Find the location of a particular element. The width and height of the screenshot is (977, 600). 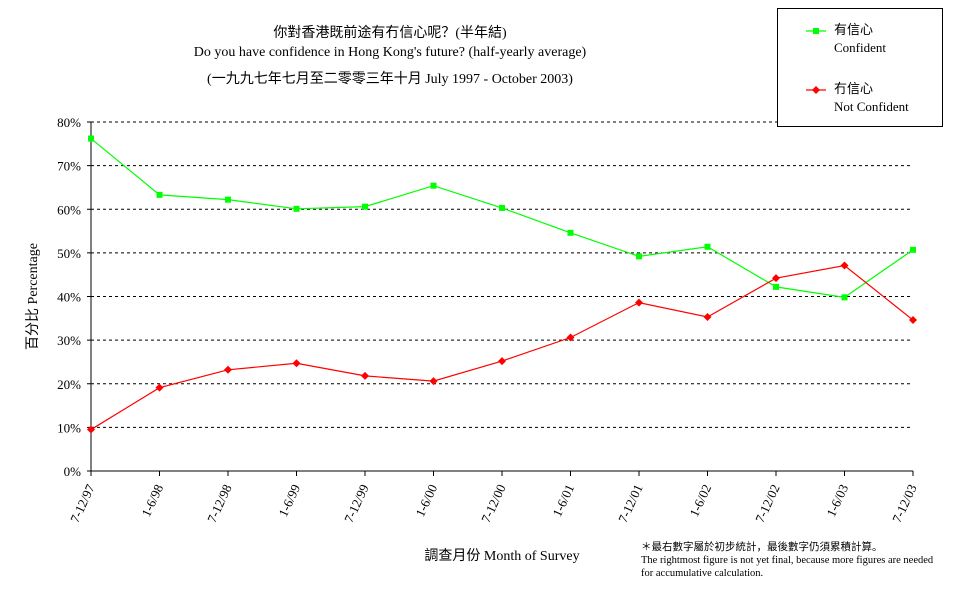

x-tick-label: 1-6/00 is located at coordinates (426, 500).